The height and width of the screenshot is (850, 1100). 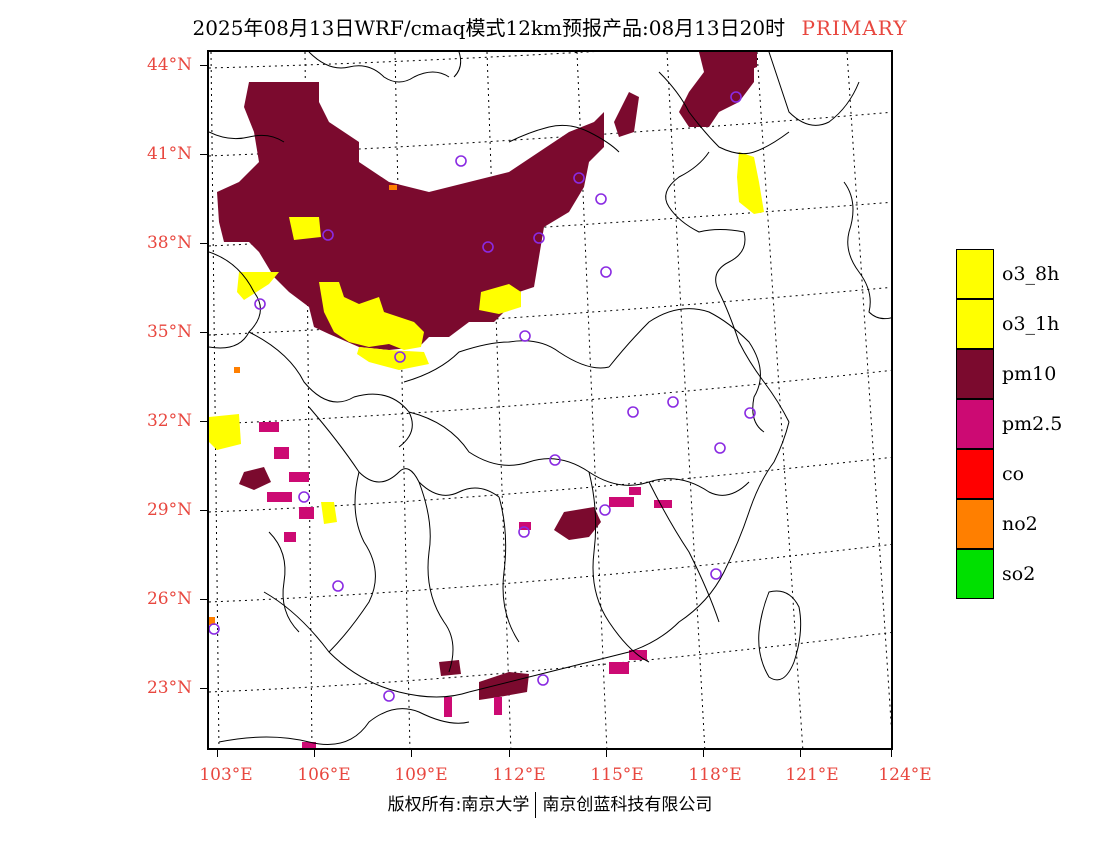 I want to click on legend-label: so2, so click(x=1019, y=574).